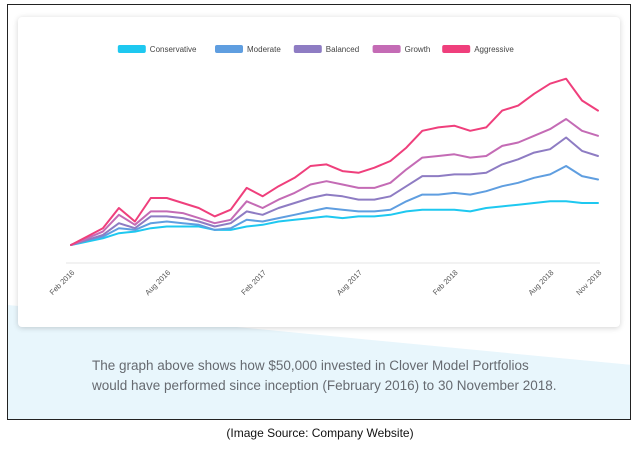 This screenshot has width=640, height=455. I want to click on legend-item-aggressive: Aggressive, so click(478, 49).